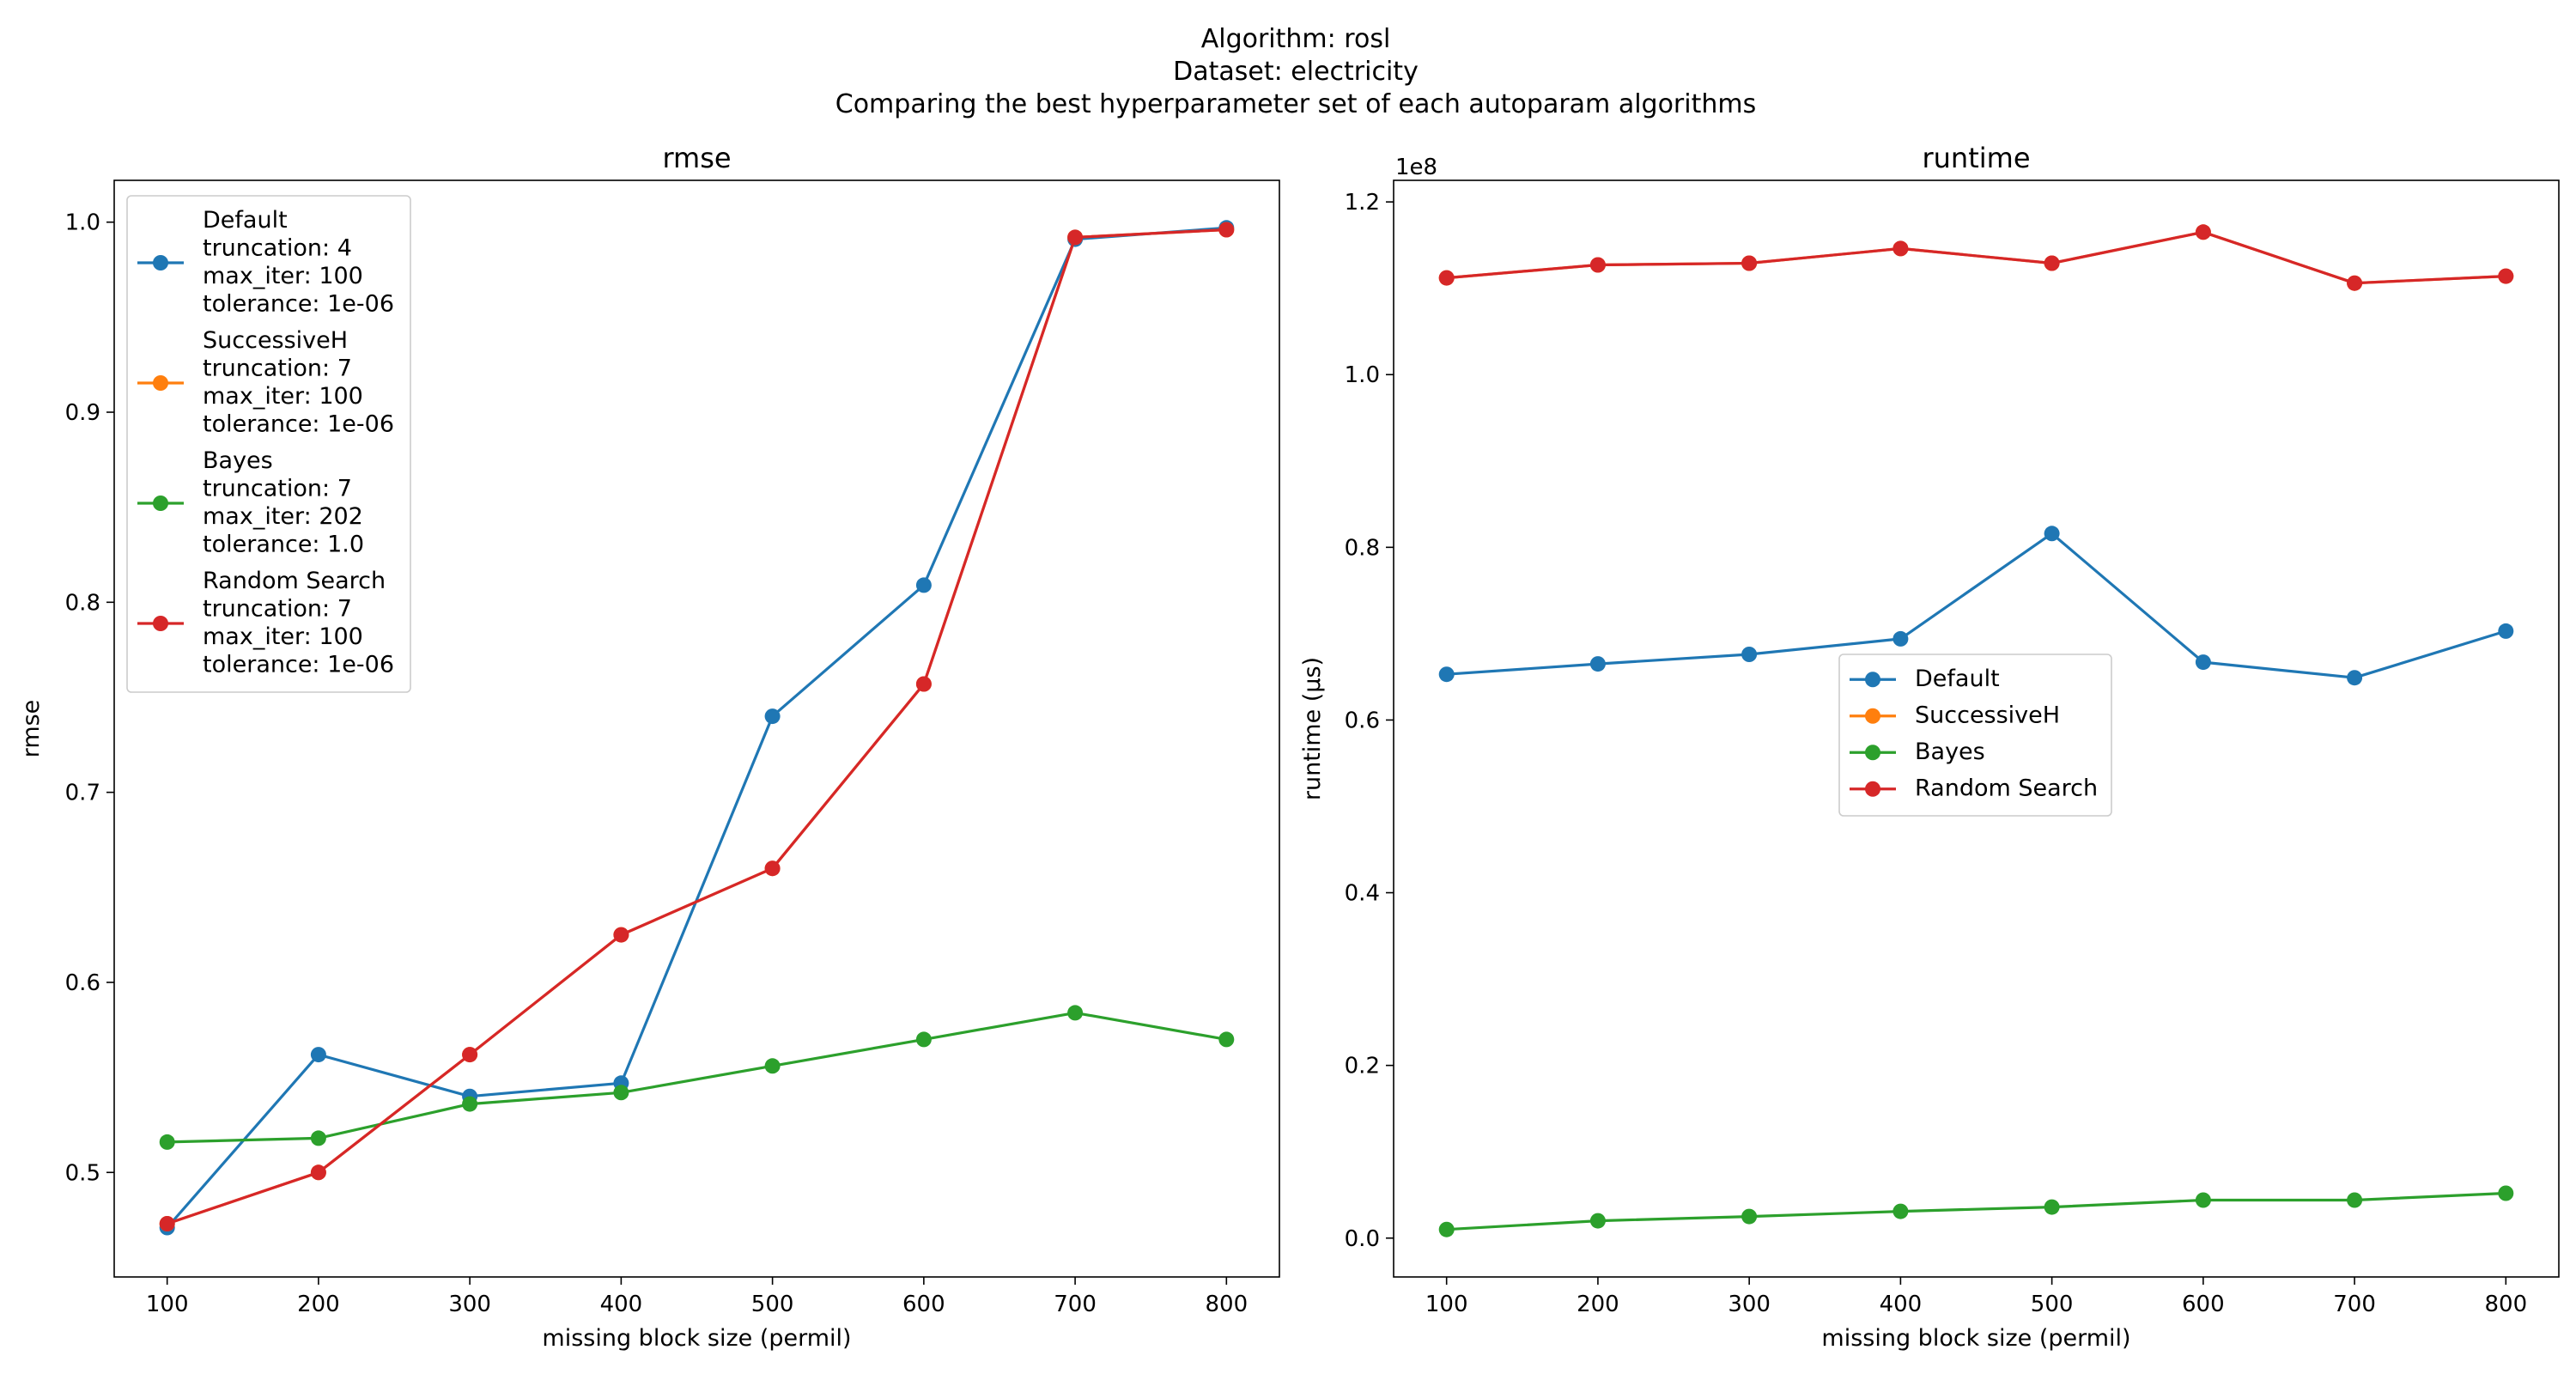  I want to click on legend-marker-default, so click(1872, 680).